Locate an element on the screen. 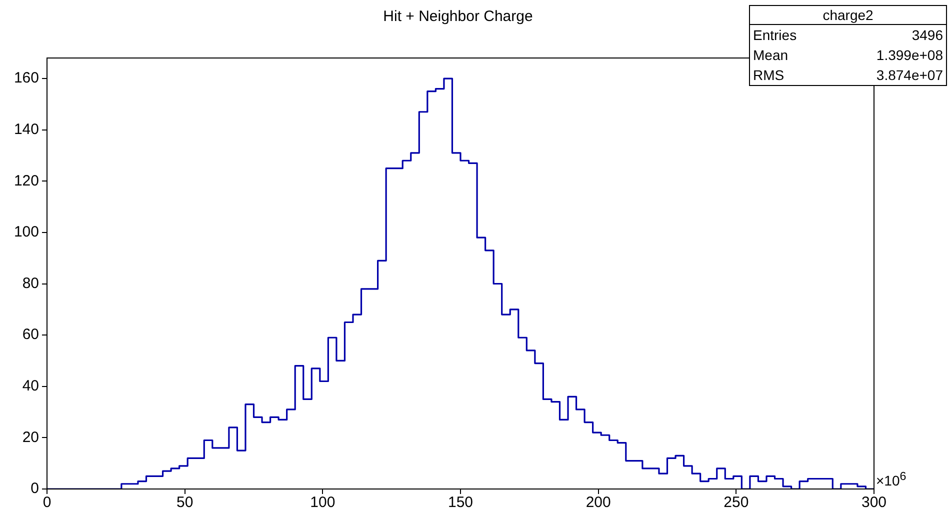 This screenshot has height=508, width=948. annotation: Mean is located at coordinates (770, 55).